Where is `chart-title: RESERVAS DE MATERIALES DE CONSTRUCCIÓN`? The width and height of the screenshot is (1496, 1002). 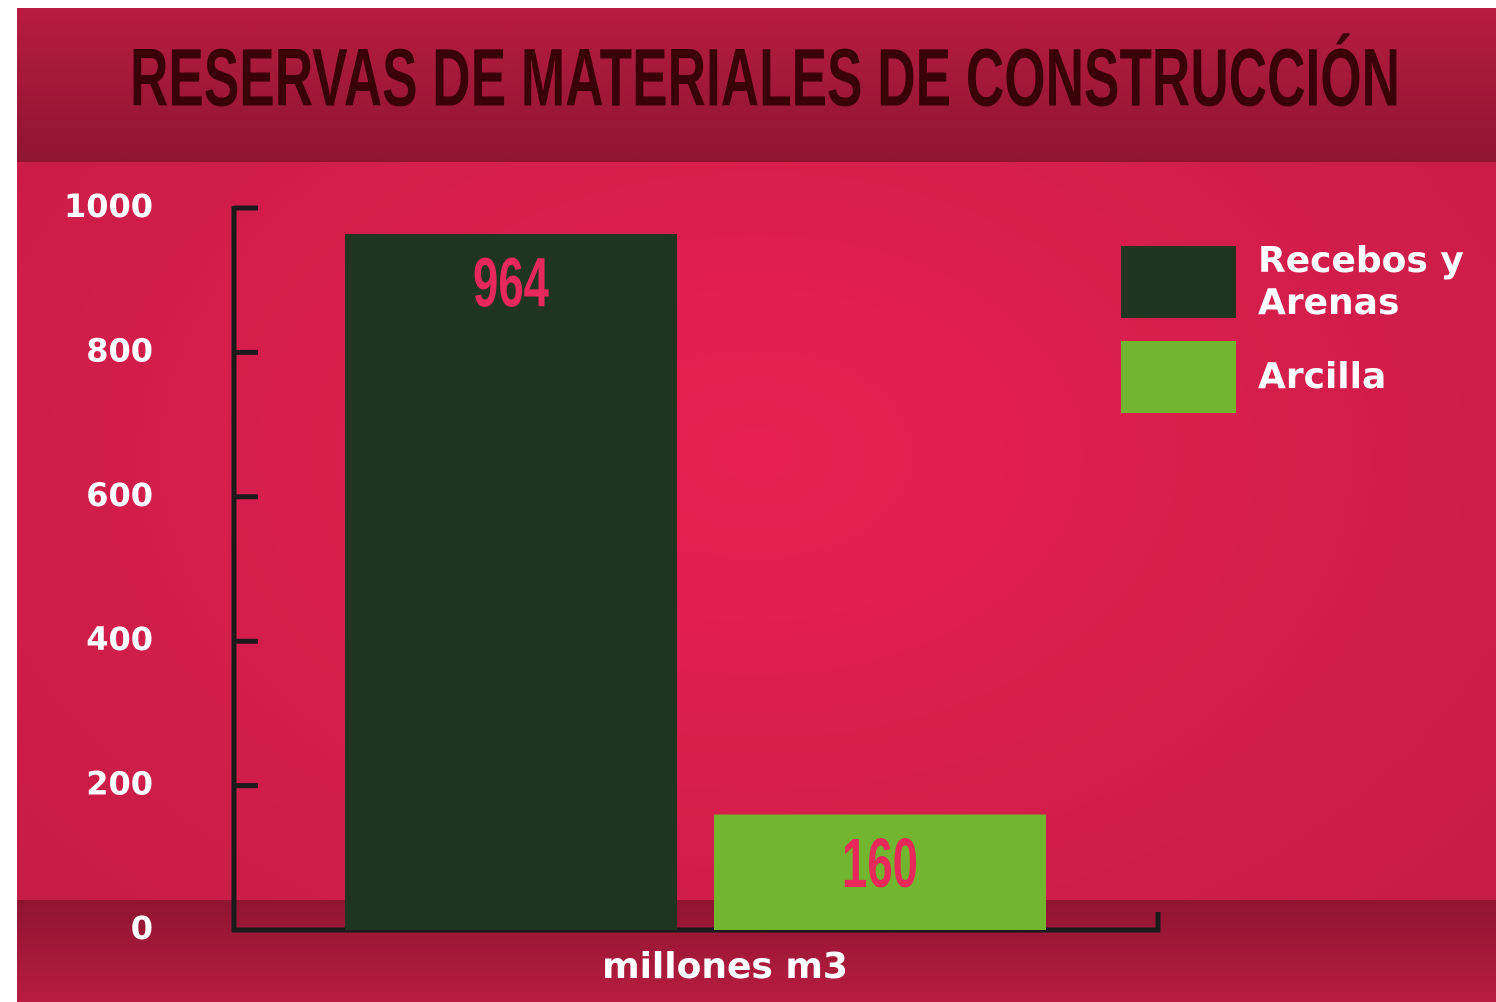 chart-title: RESERVAS DE MATERIALES DE CONSTRUCCIÓN is located at coordinates (765, 78).